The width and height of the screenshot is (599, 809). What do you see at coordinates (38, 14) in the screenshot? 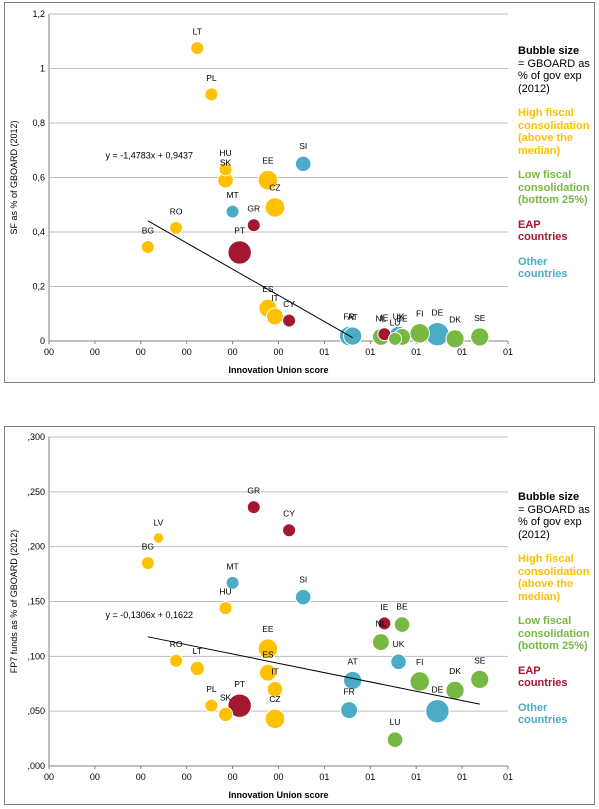
I see `y-tick-label: 1,2` at bounding box center [38, 14].